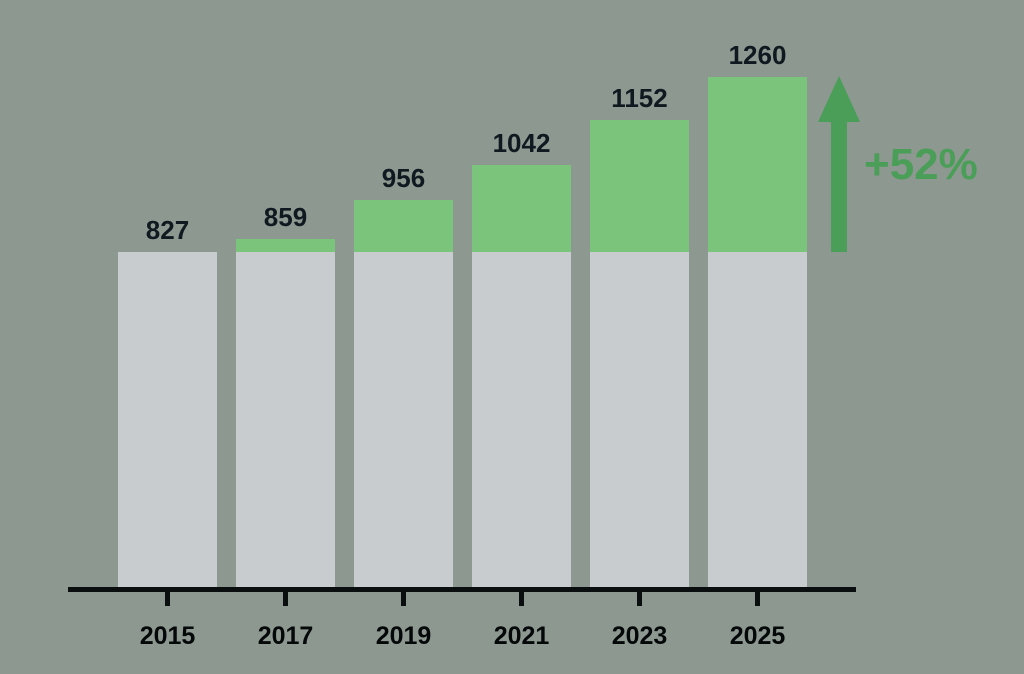 The height and width of the screenshot is (674, 1024). Describe the element at coordinates (521, 636) in the screenshot. I see `x-tick-label: 2021` at that location.